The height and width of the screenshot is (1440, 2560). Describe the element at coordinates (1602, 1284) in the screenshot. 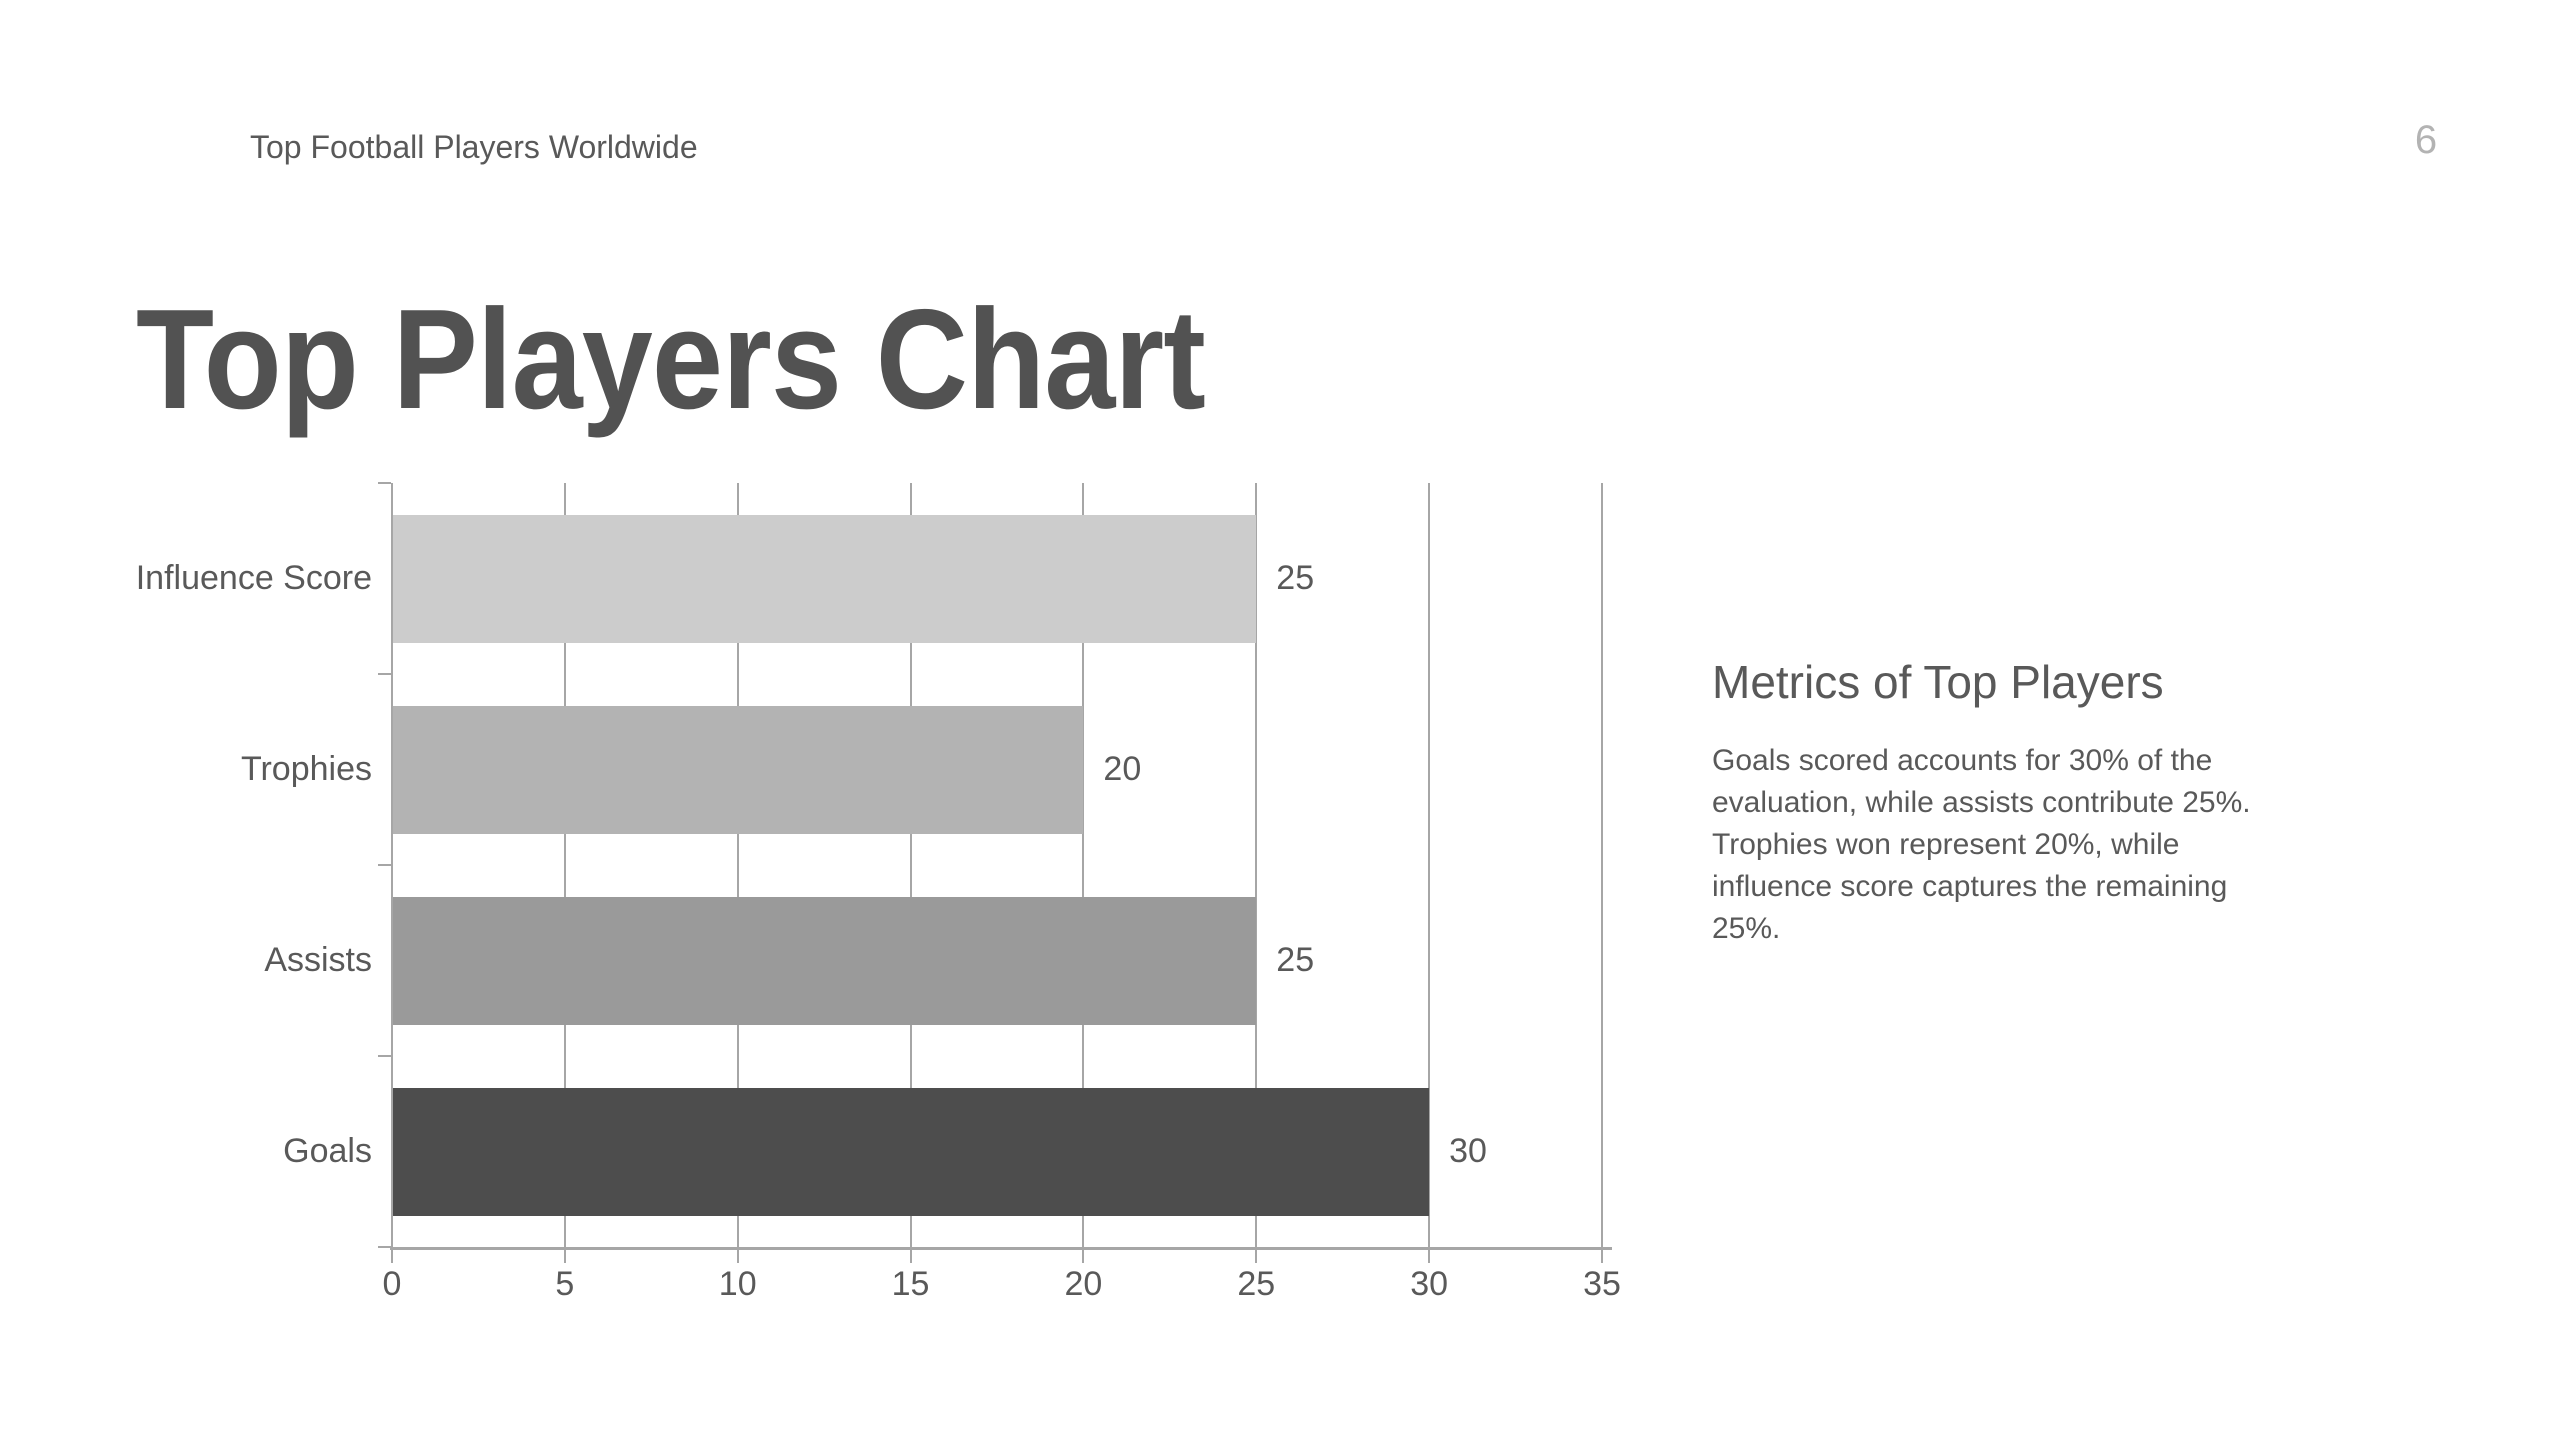

I see `x-tick-label-35: 35` at that location.